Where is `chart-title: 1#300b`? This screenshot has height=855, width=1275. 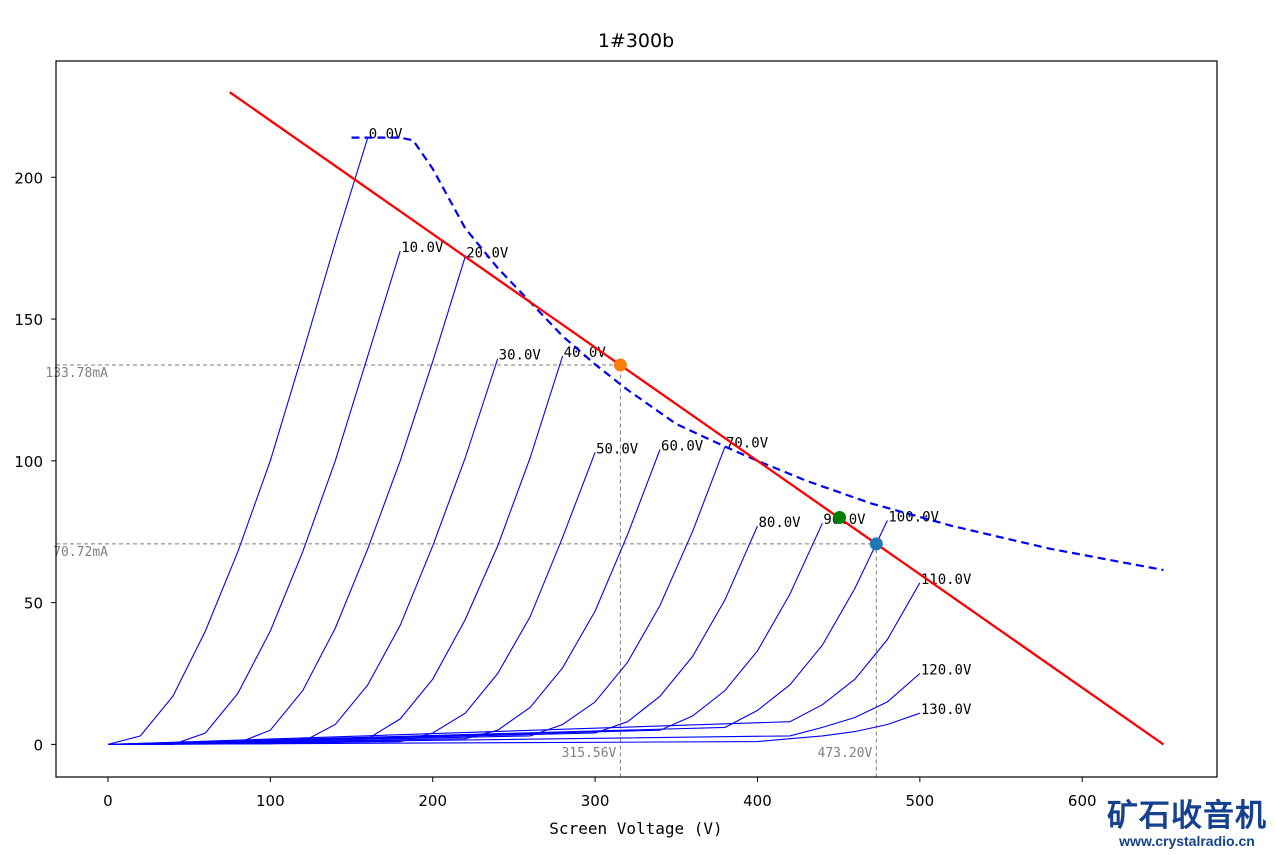
chart-title: 1#300b is located at coordinates (636, 41).